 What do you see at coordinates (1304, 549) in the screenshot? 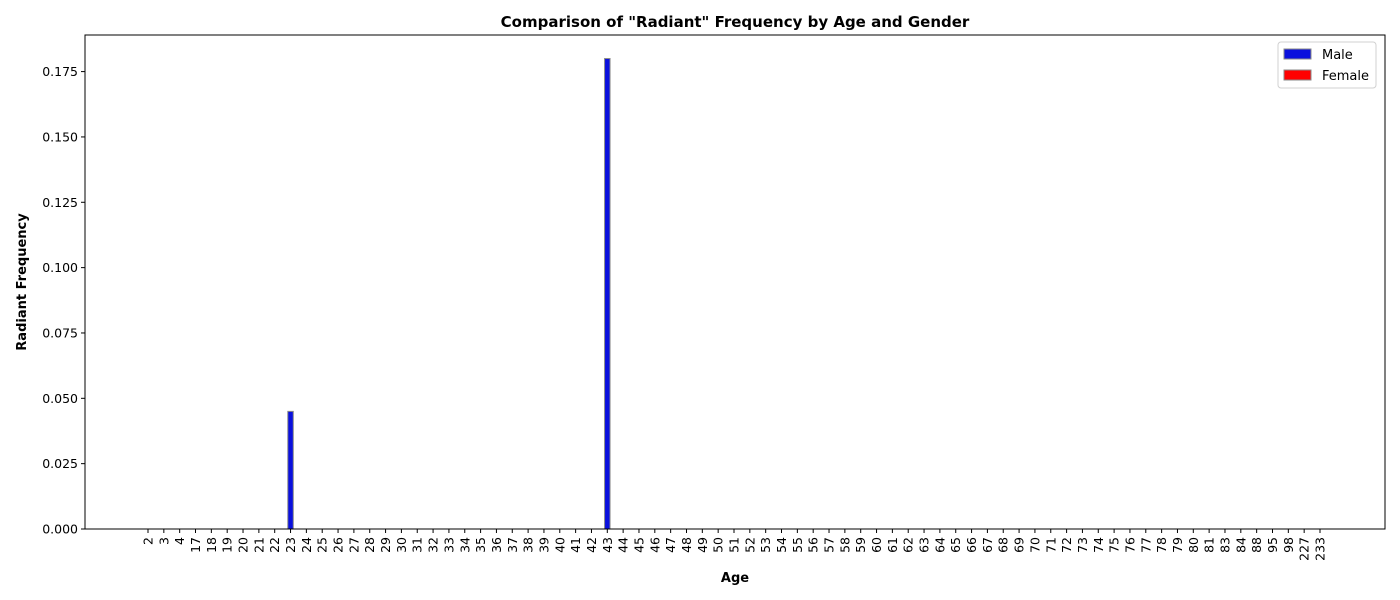
I see `x-tick-label: 227` at bounding box center [1304, 549].